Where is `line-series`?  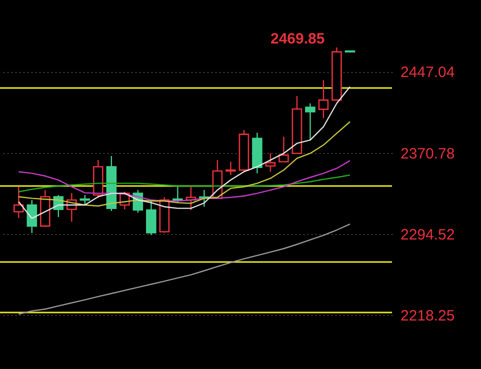 line-series is located at coordinates (184, 183).